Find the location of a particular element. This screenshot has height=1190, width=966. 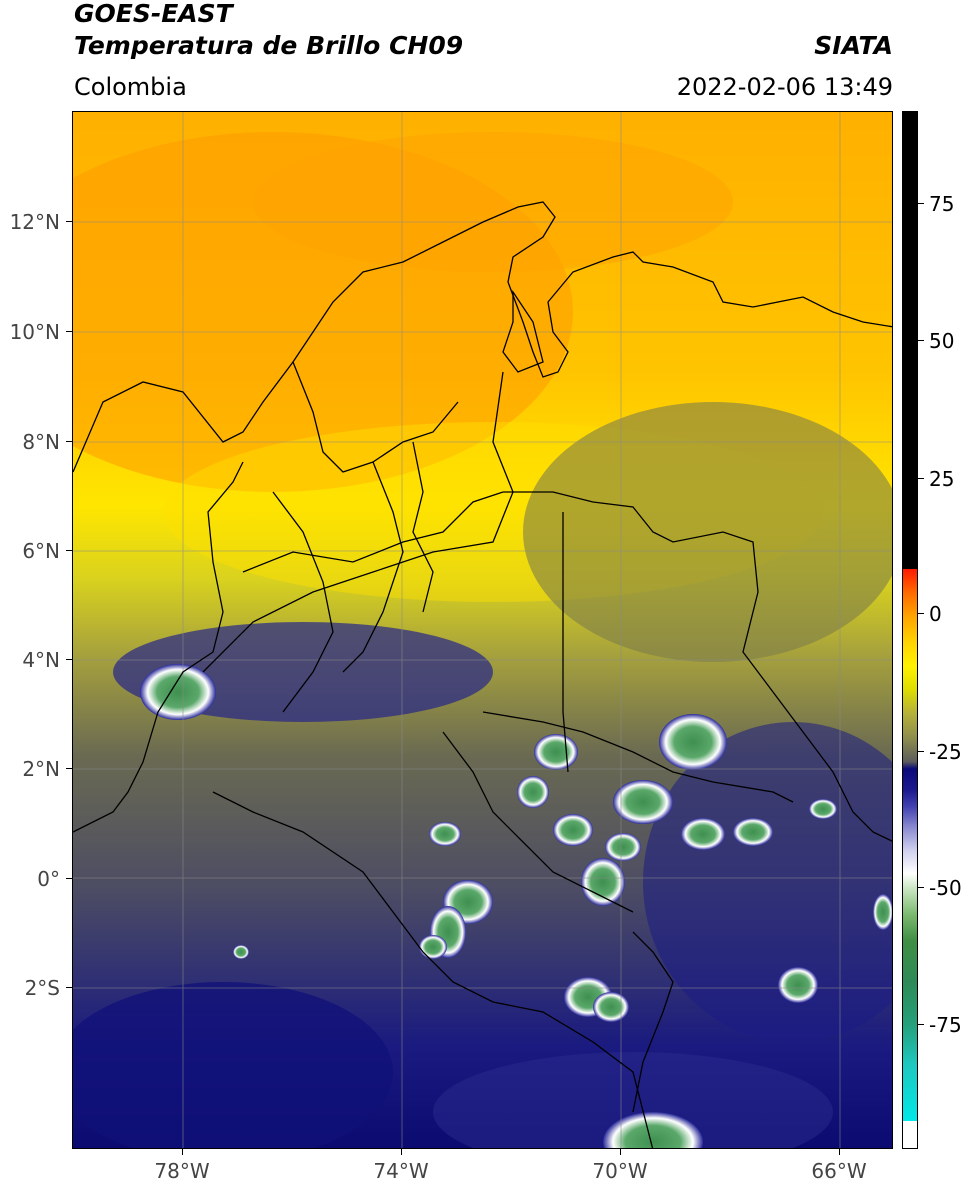

lat-label: 6°N is located at coordinates (41, 551).